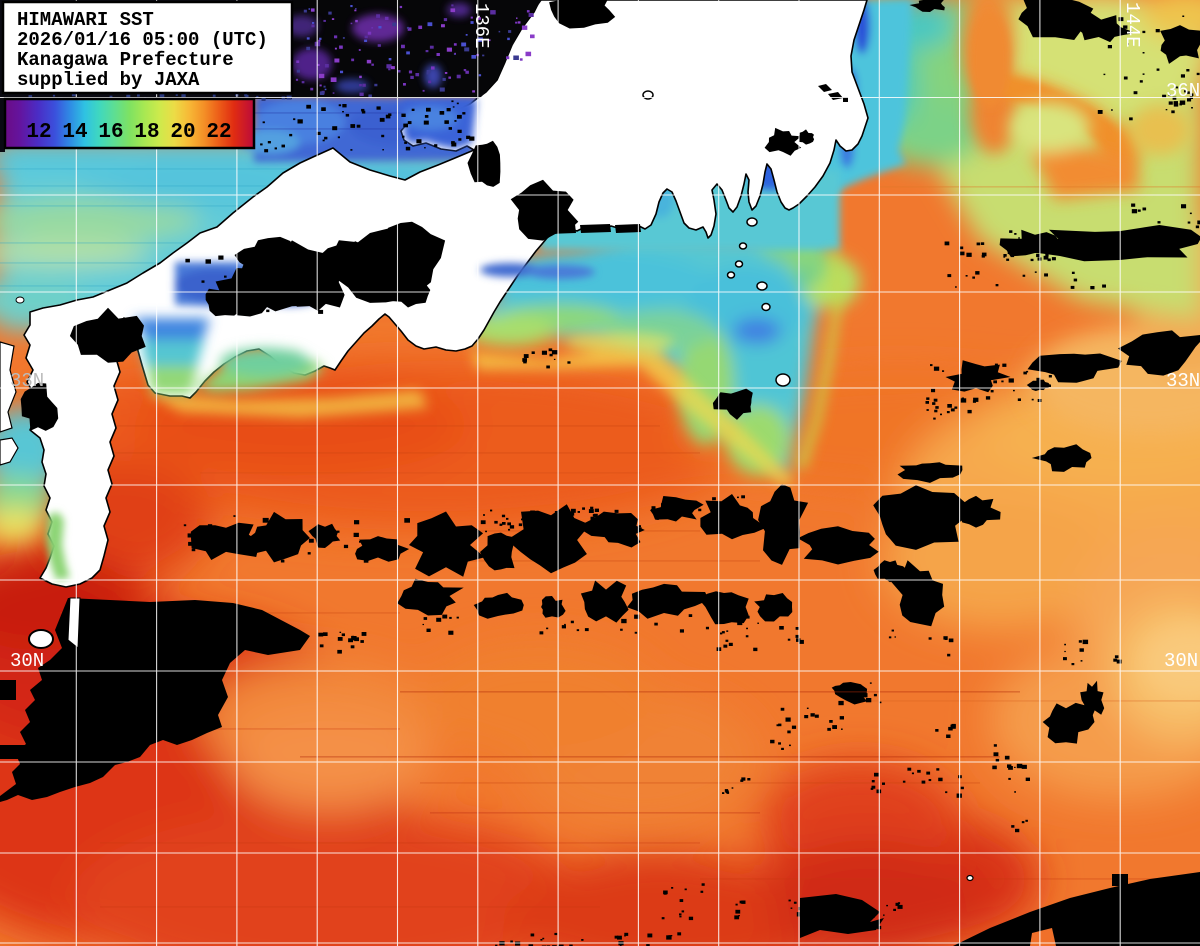  Describe the element at coordinates (74, 132) in the screenshot. I see `svg-text: 14` at that location.